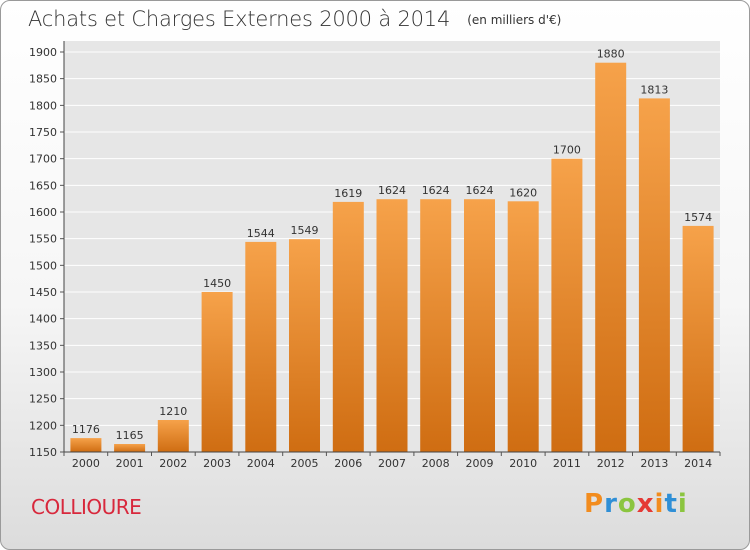 The height and width of the screenshot is (550, 750). I want to click on x-tick-label: 2002, so click(173, 463).